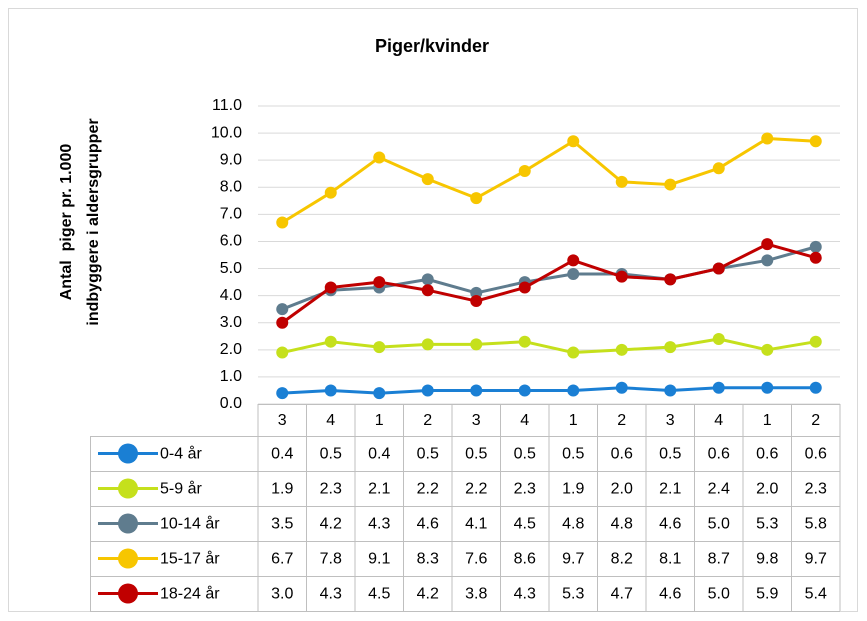 This screenshot has height=621, width=867. I want to click on table-value: 8.2, so click(622, 559).